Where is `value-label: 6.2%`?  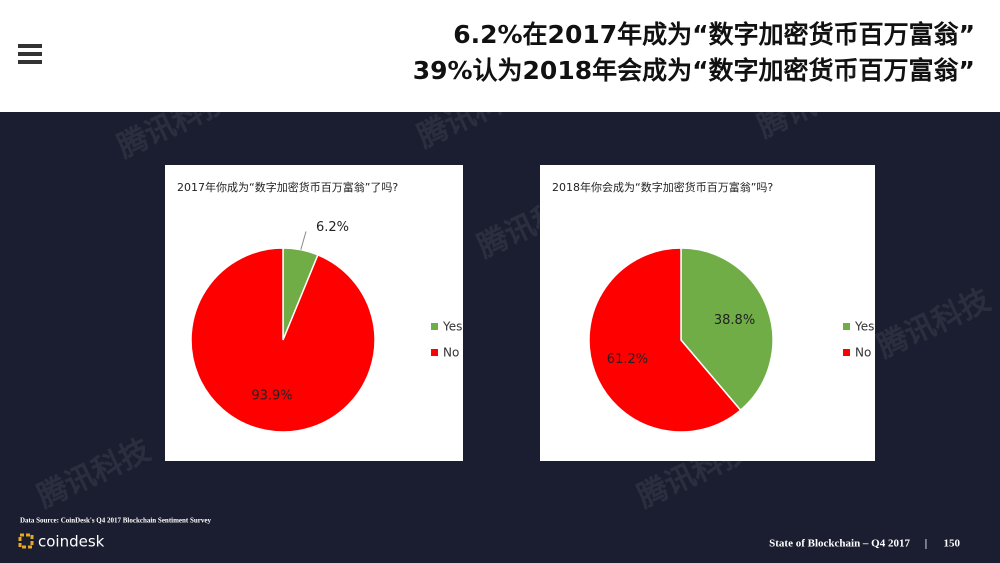 value-label: 6.2% is located at coordinates (332, 227).